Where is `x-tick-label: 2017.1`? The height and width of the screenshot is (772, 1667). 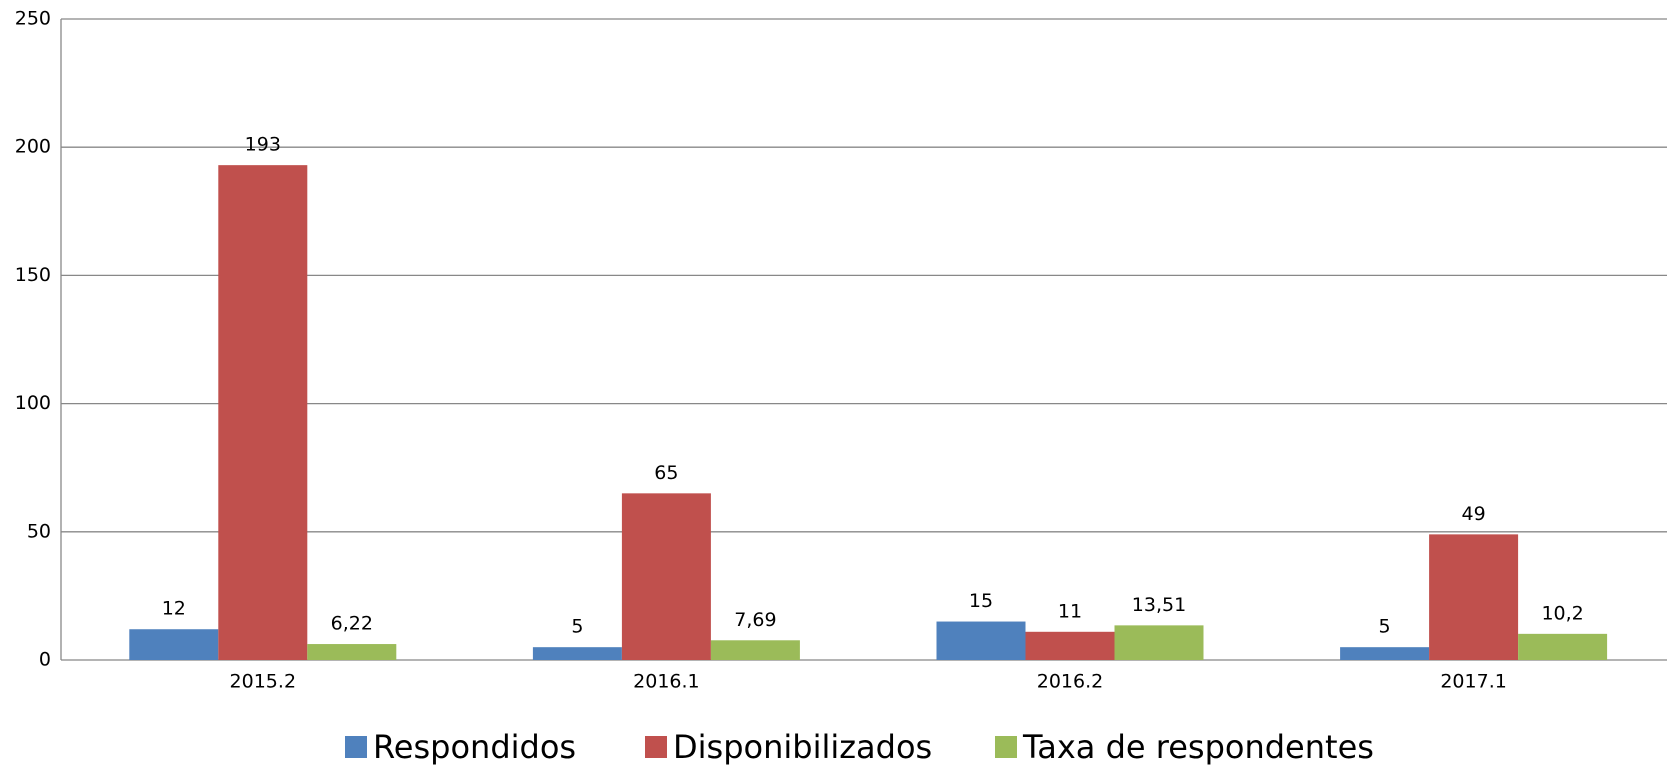
x-tick-label: 2017.1 is located at coordinates (1473, 682).